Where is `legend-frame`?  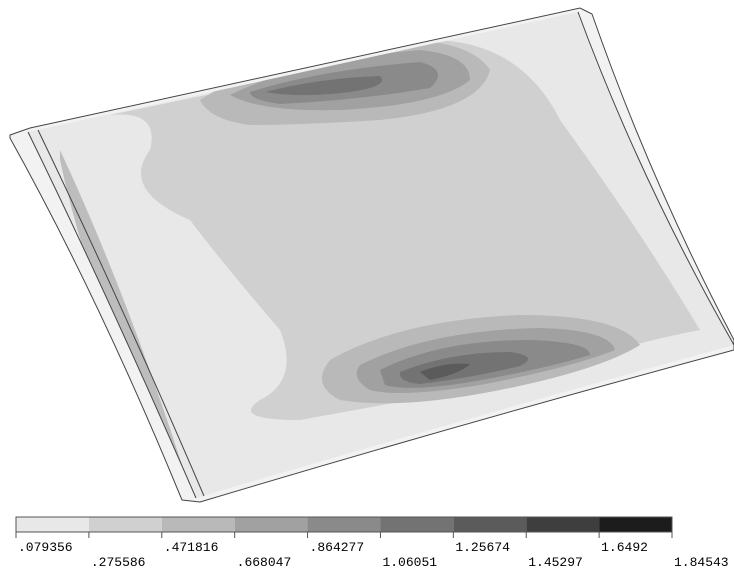 legend-frame is located at coordinates (344, 524).